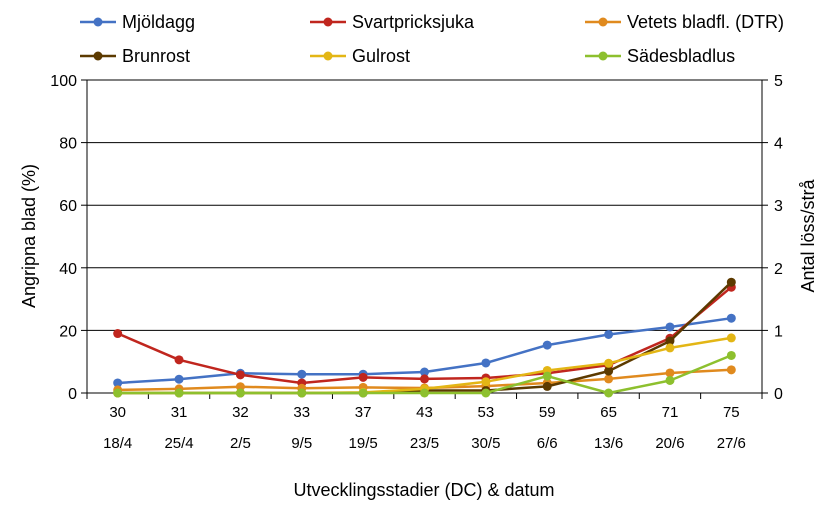 The image size is (829, 510). I want to click on x-tick-label-stage: 32, so click(240, 412).